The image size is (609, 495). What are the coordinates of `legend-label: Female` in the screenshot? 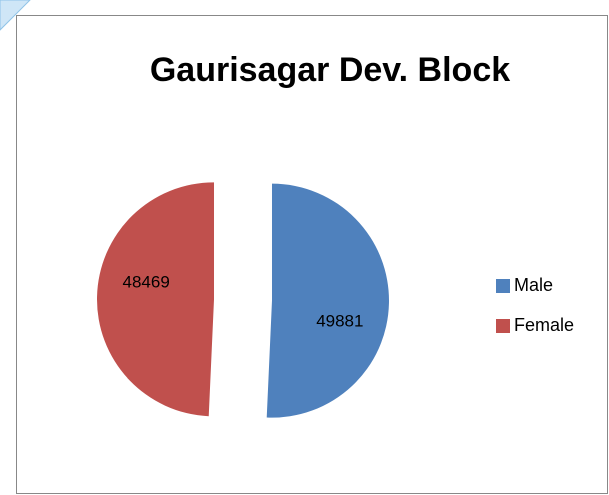 It's located at (544, 325).